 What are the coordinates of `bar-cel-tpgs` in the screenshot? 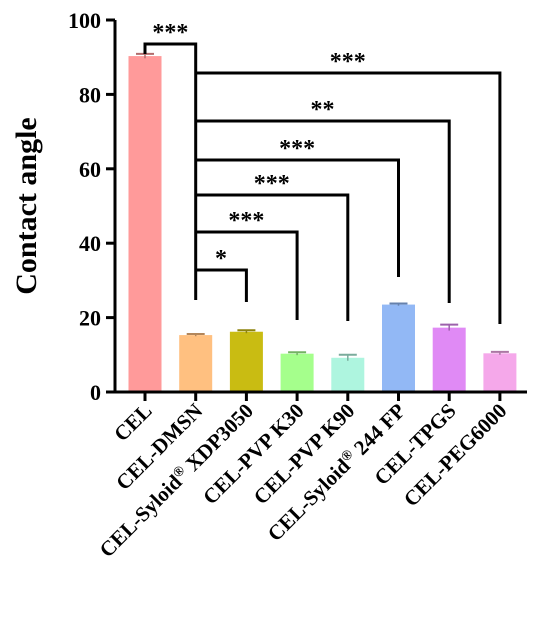 It's located at (449, 359).